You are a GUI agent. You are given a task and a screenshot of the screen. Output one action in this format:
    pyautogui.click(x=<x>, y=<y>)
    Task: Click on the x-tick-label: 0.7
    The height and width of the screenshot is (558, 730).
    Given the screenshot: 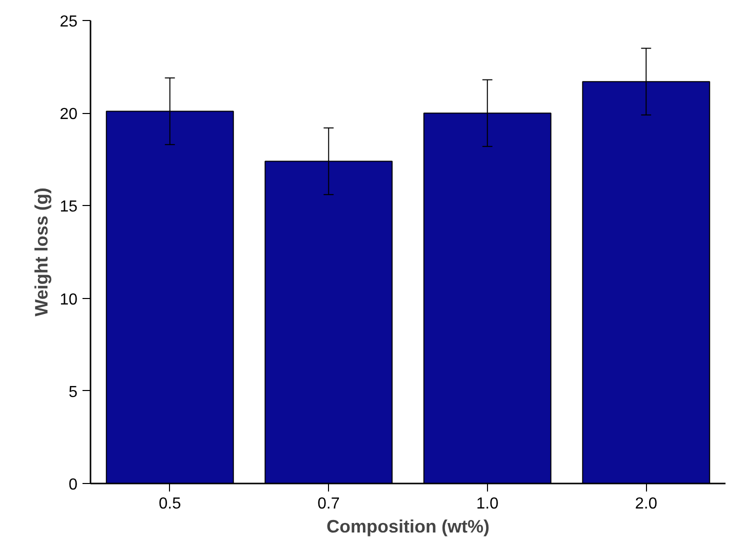 What is the action you would take?
    pyautogui.click(x=329, y=504)
    